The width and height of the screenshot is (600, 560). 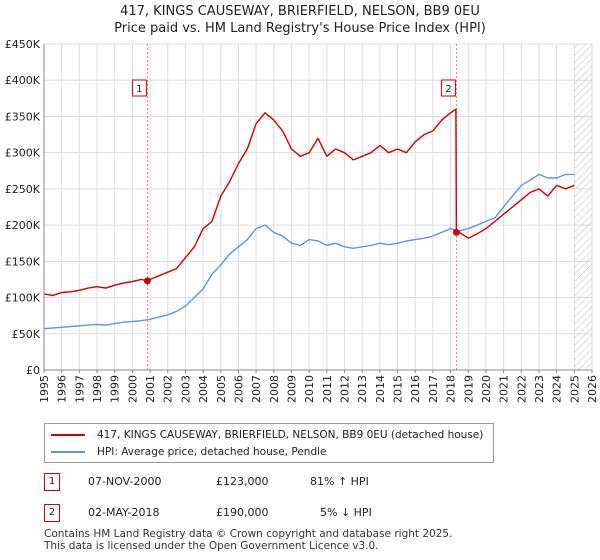 I want to click on transaction-hpi-diff: 81% ↑ HPI, so click(x=339, y=481).